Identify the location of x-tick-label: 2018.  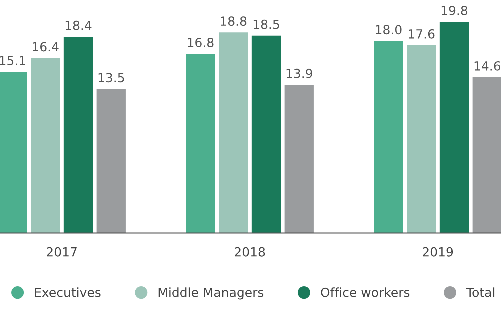
(250, 252).